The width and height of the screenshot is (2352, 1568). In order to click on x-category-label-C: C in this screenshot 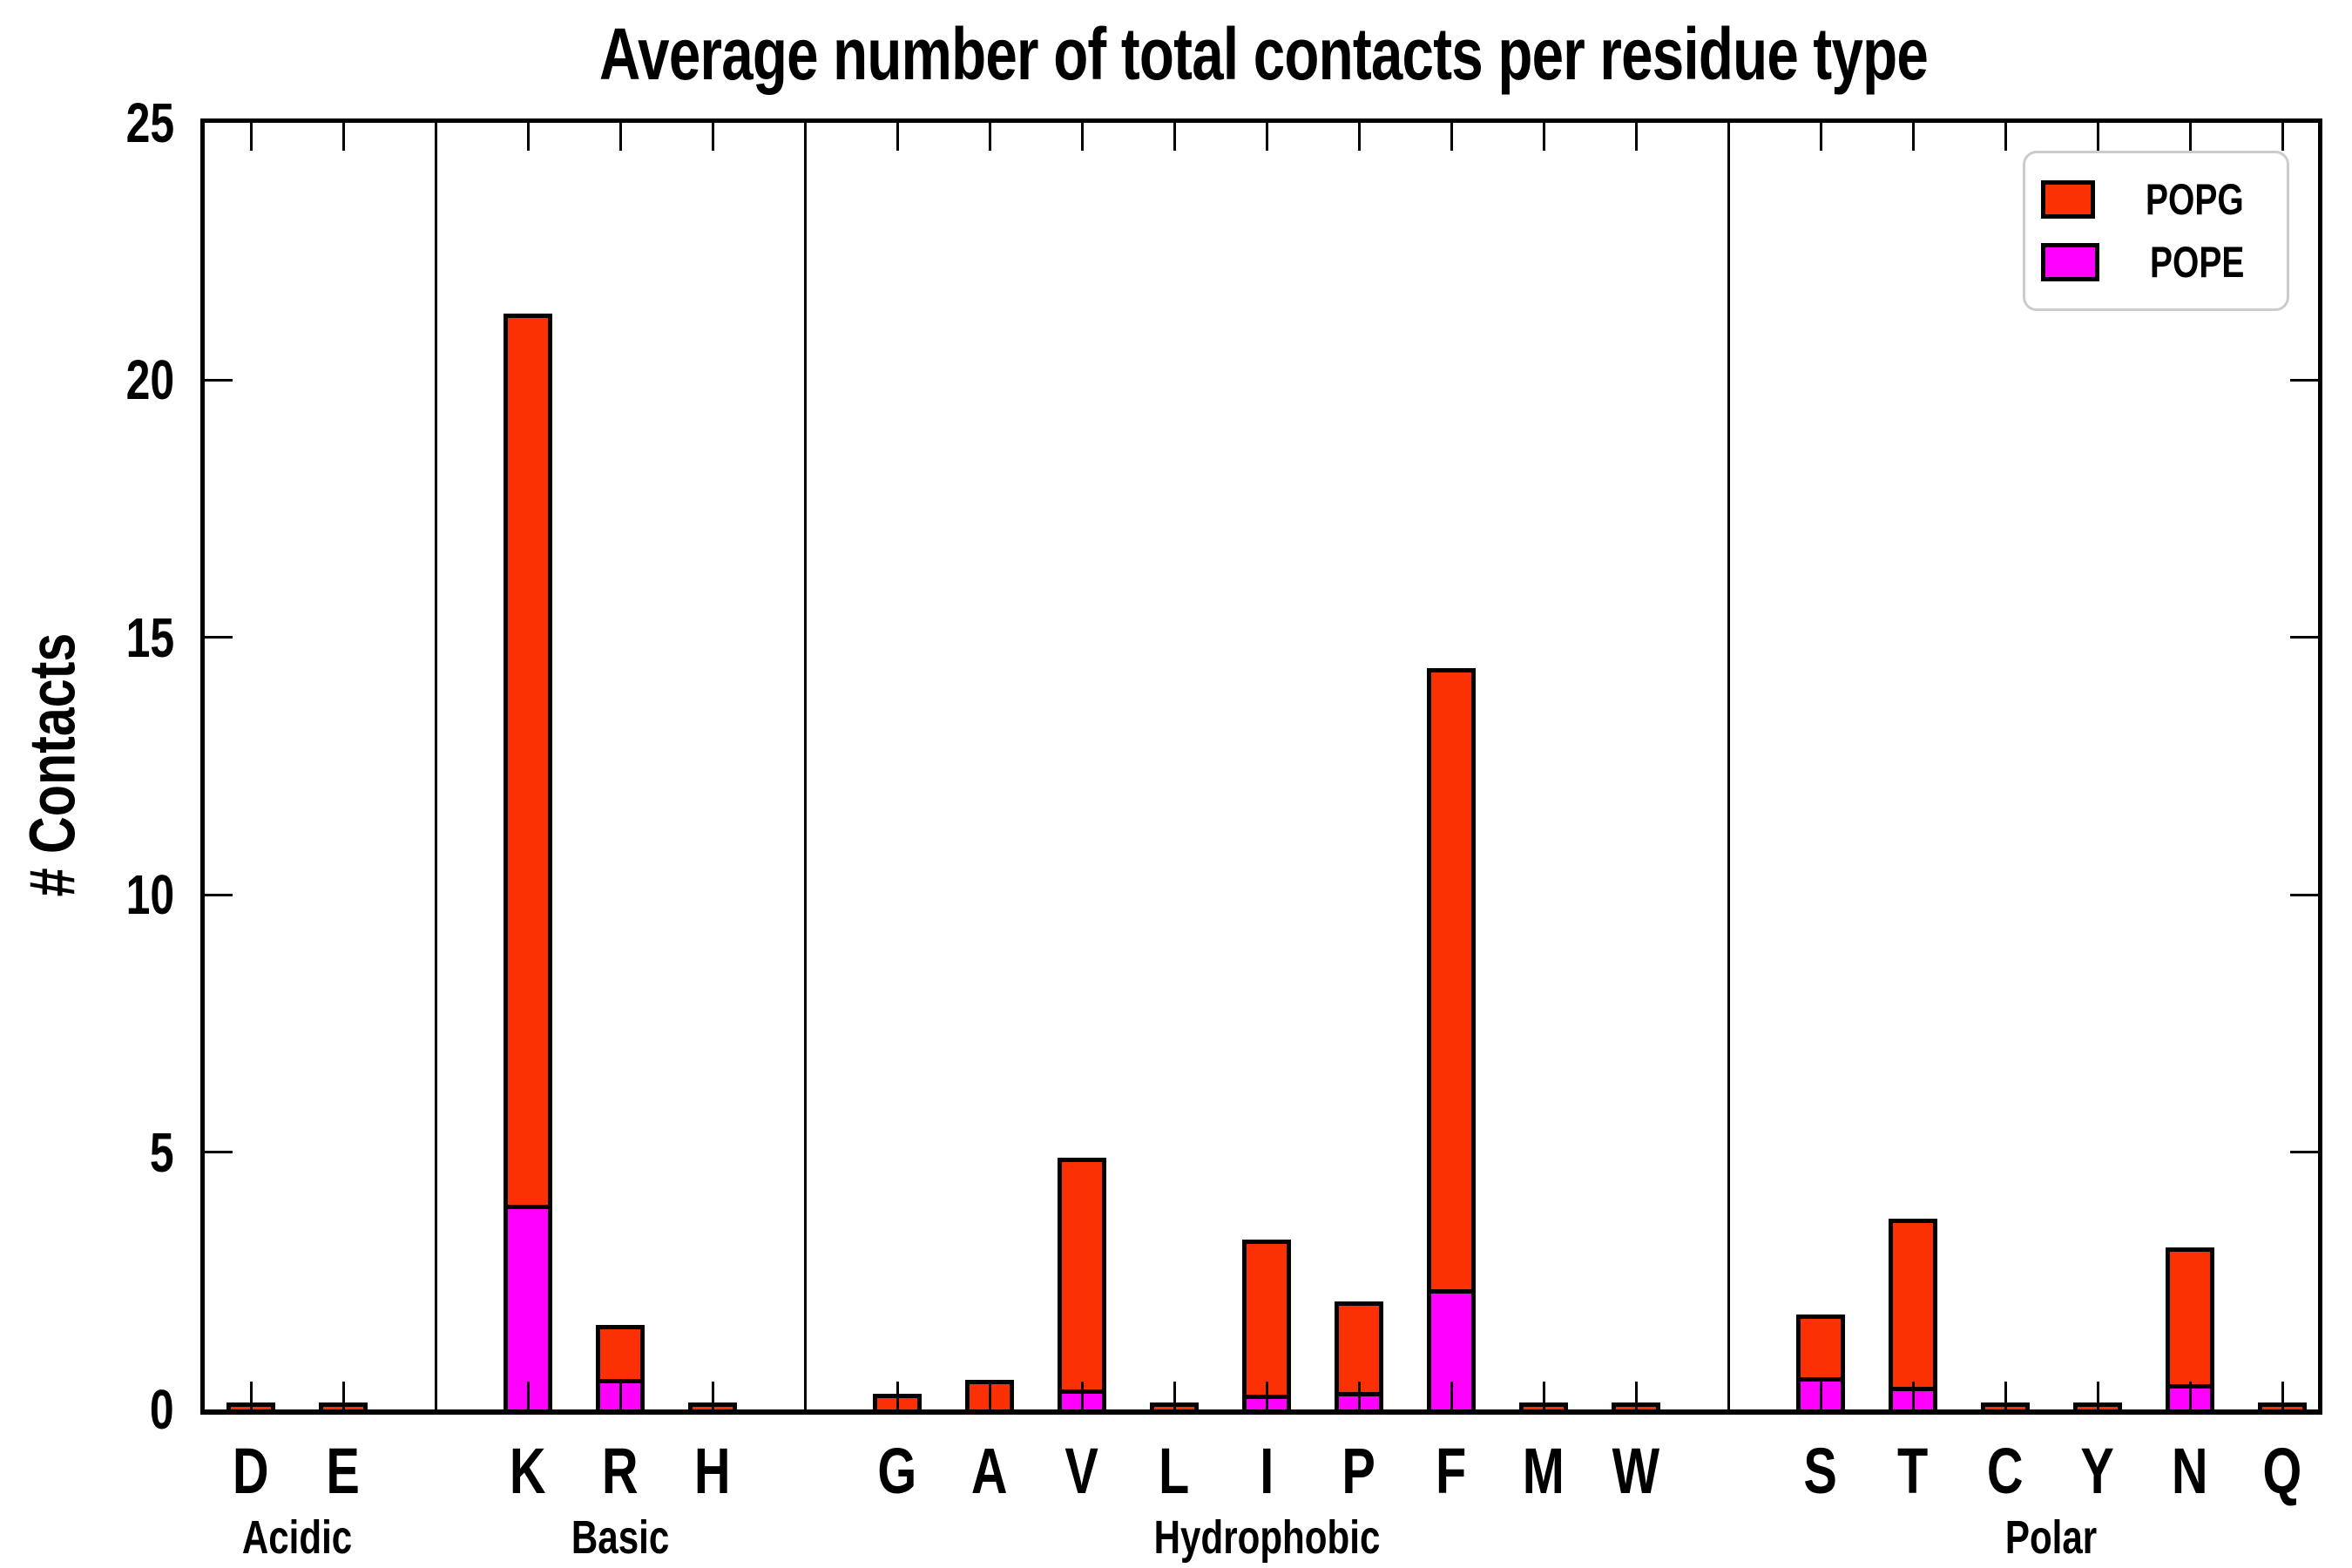, I will do `click(2005, 1471)`.